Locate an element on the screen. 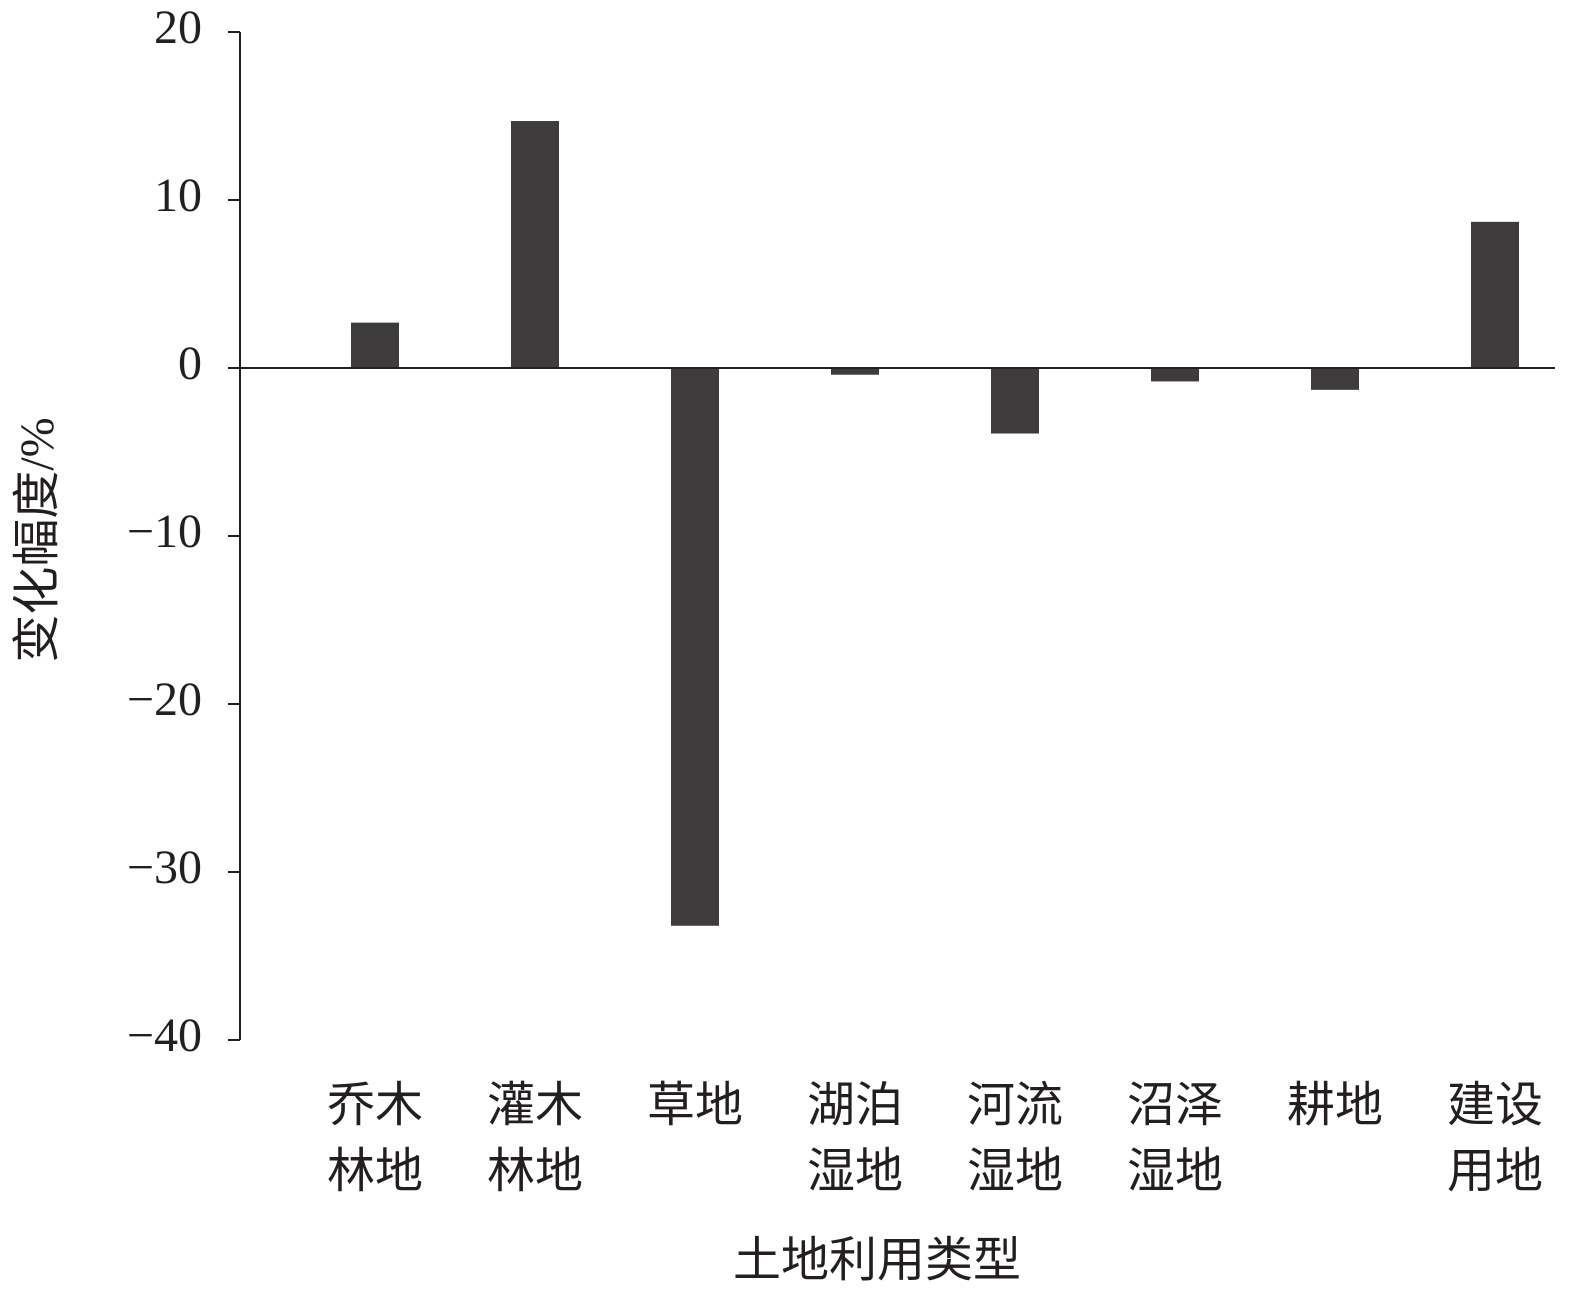 The height and width of the screenshot is (1305, 1575). x-tick-label: 灌木 is located at coordinates (535, 1105).